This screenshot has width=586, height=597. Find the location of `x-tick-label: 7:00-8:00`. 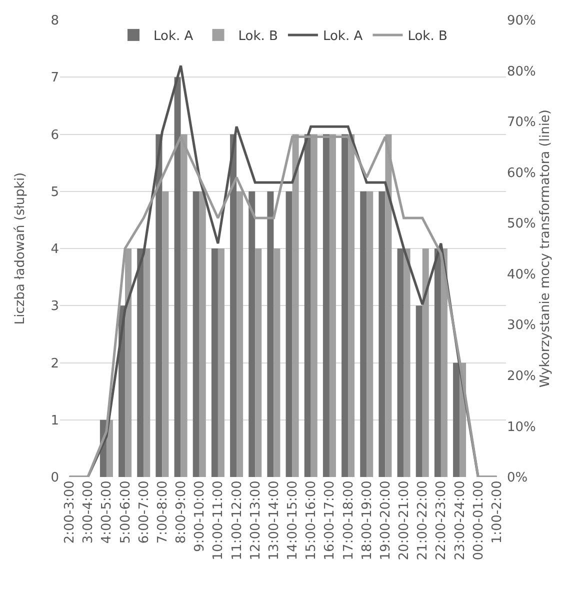

x-tick-label: 7:00-8:00 is located at coordinates (162, 512).